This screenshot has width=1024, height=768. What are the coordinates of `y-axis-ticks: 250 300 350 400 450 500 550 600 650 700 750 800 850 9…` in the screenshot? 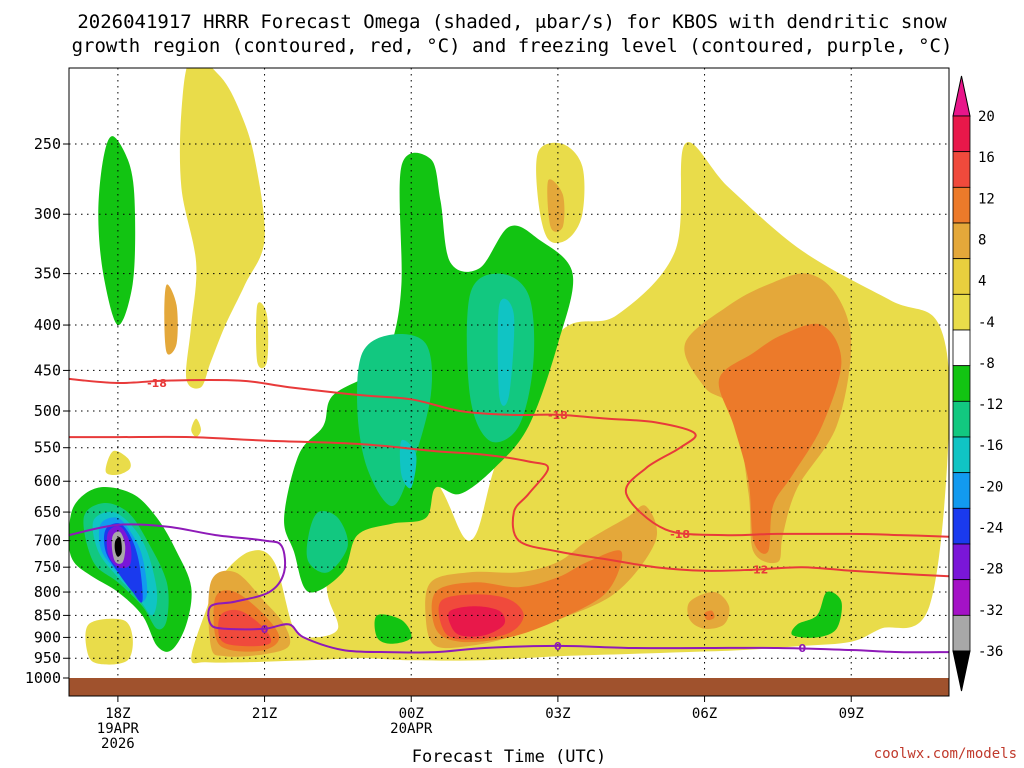 It's located at (47, 411).